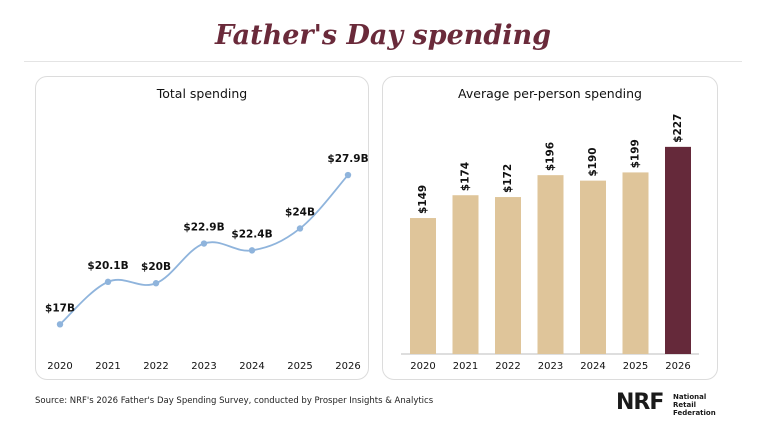  I want to click on data-label: $199, so click(636, 153).